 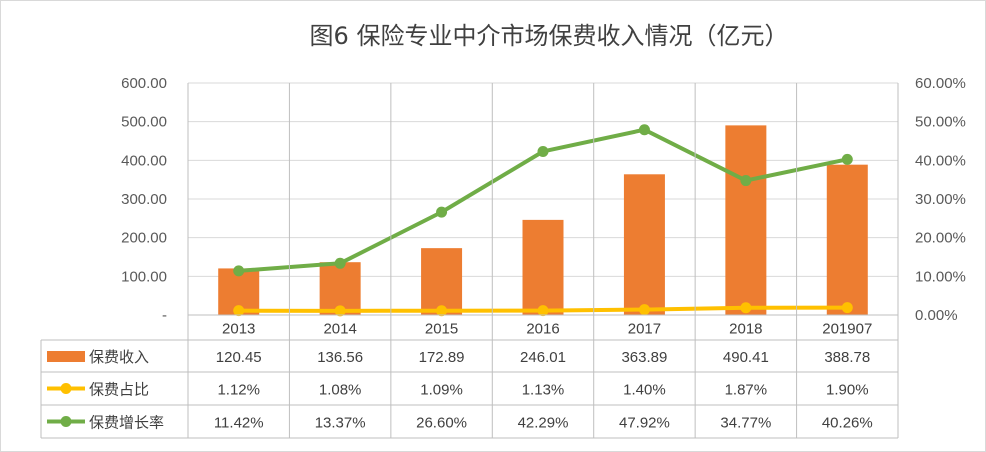 I want to click on data-label: 34.77%, so click(x=745, y=423).